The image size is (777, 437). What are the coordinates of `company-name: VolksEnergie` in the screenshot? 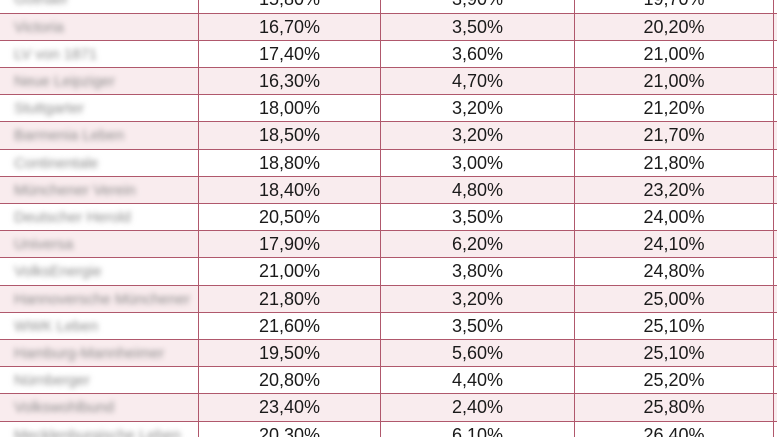 It's located at (58, 272).